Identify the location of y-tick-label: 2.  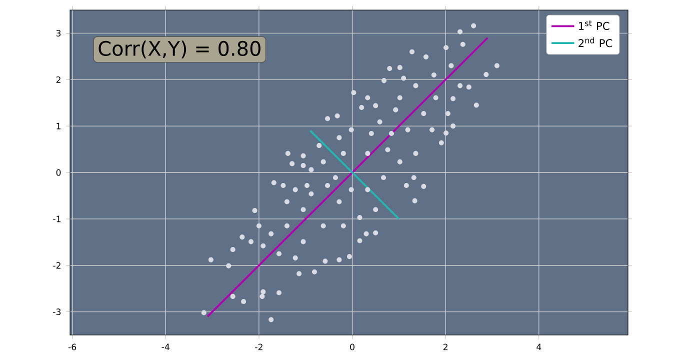
(58, 79).